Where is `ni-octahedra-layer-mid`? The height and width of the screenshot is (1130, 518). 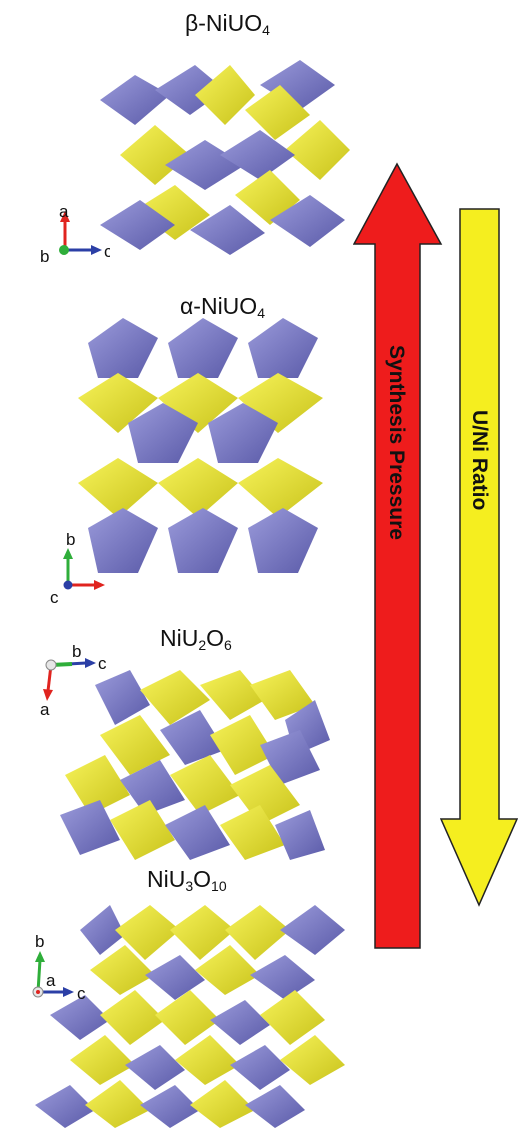 ni-octahedra-layer-mid is located at coordinates (203, 433).